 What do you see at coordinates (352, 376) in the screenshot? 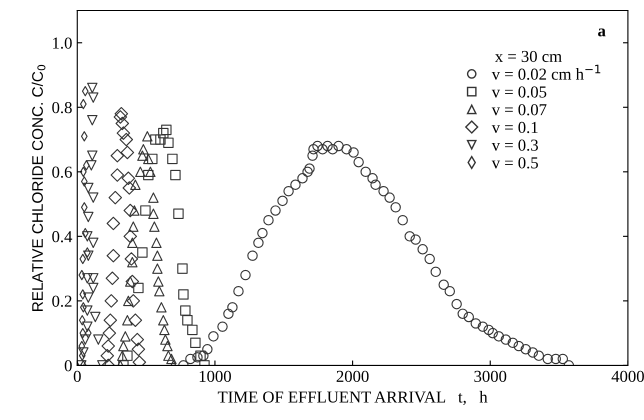
I see `x-tick-label: 2000` at bounding box center [352, 376].